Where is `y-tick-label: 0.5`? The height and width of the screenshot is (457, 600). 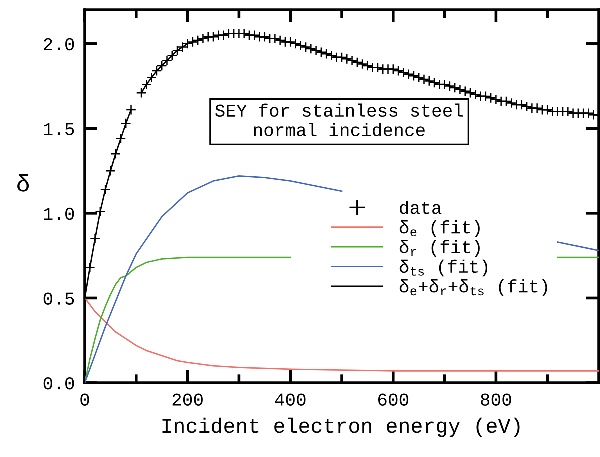 y-tick-label: 0.5 is located at coordinates (59, 298).